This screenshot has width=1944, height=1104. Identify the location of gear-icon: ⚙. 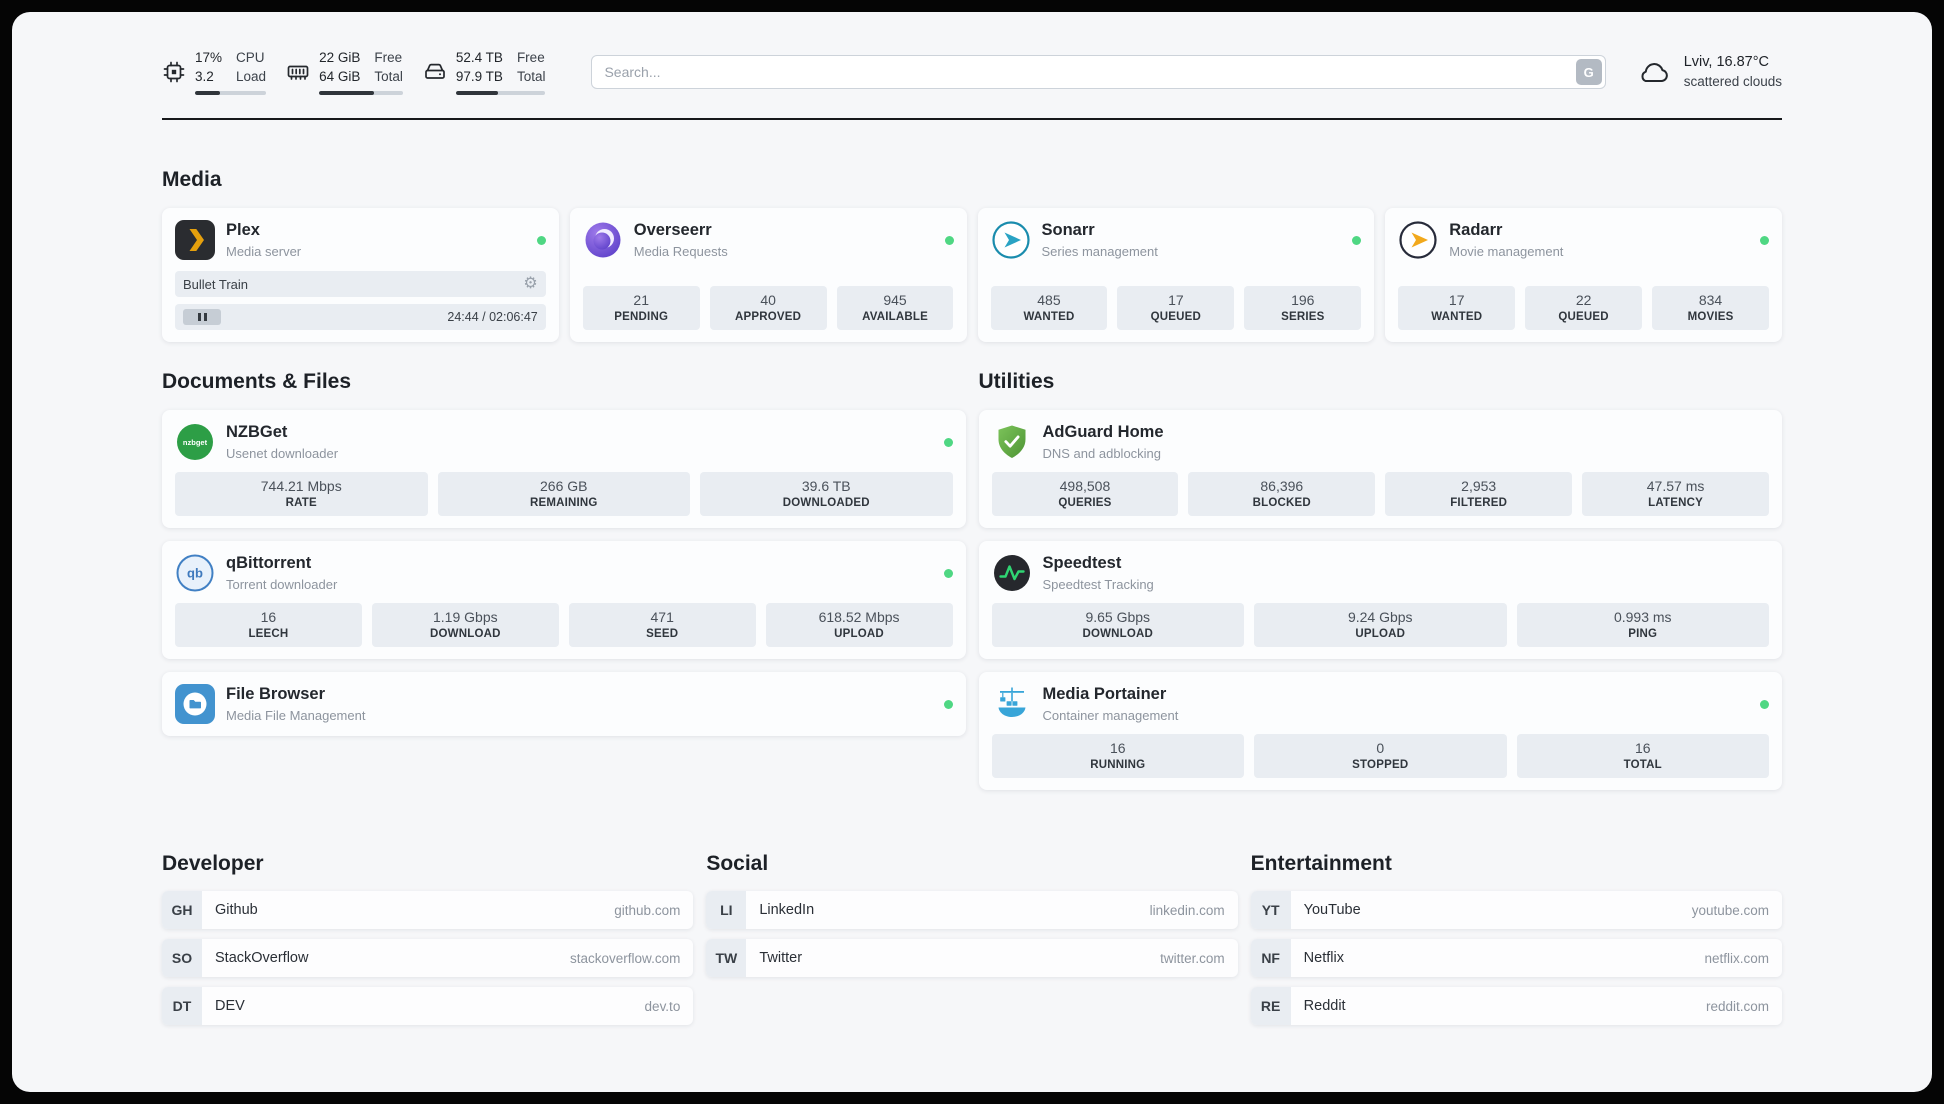
(530, 283).